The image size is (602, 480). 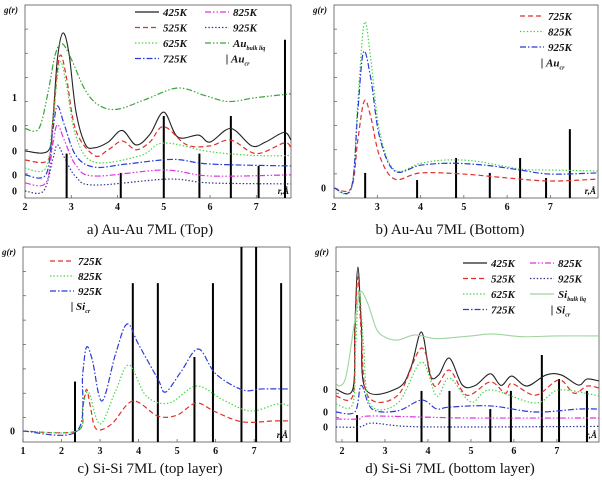 I want to click on legend-label: 825K, so click(x=245, y=13).